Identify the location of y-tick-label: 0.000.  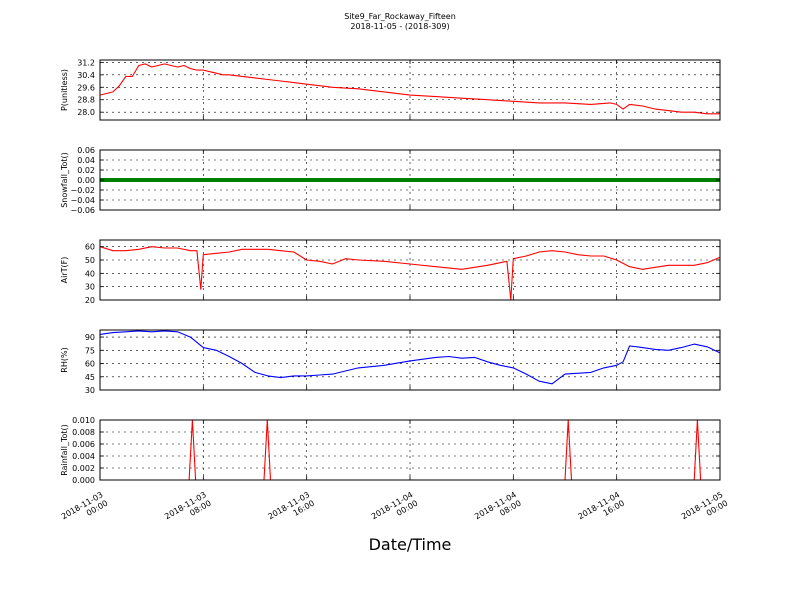
(83, 480).